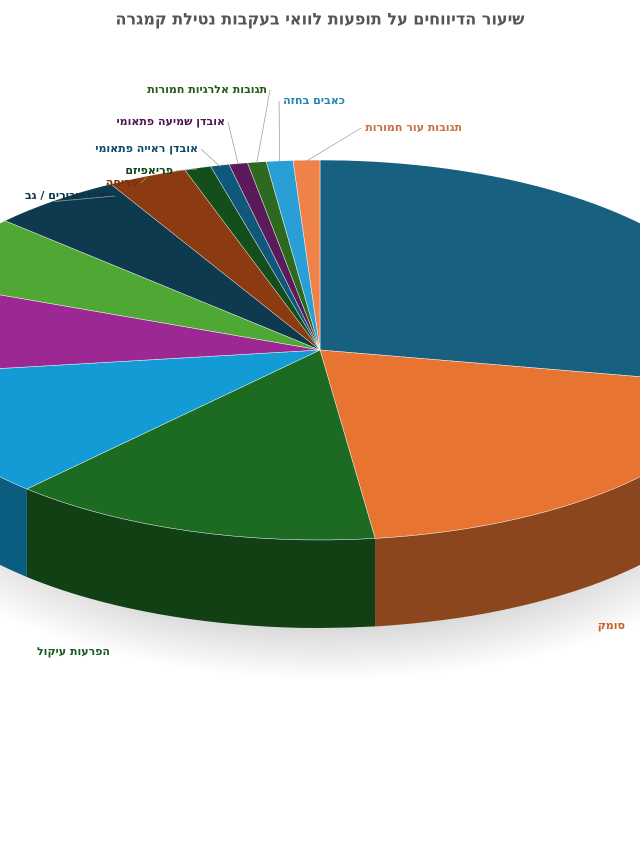  Describe the element at coordinates (314, 100) in the screenshot. I see `slice-label: כאבים בחזה` at that location.